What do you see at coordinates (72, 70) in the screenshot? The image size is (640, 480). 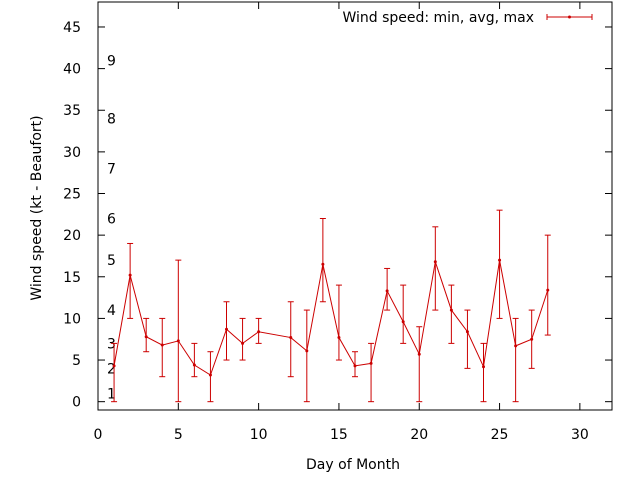 I see `y-tick-label: 40` at bounding box center [72, 70].